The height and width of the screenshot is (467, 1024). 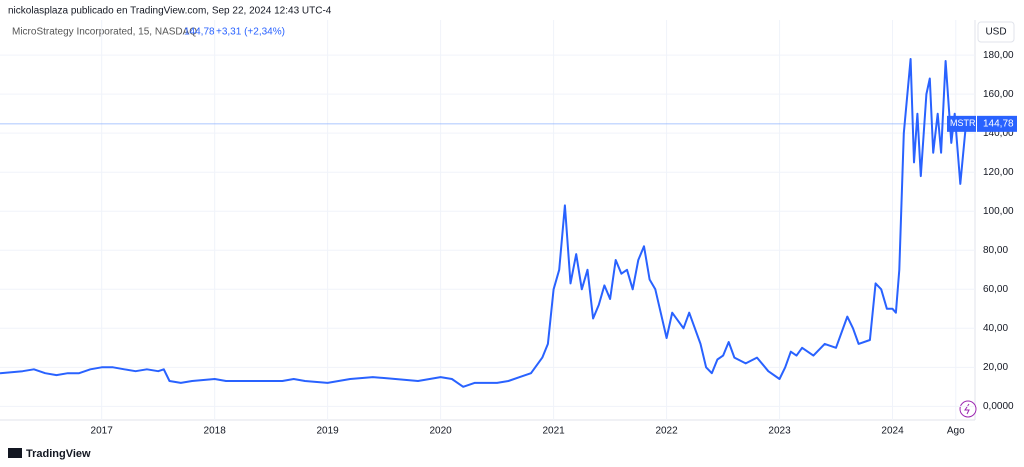 I want to click on y-tick-label: 80,00, so click(x=995, y=250).